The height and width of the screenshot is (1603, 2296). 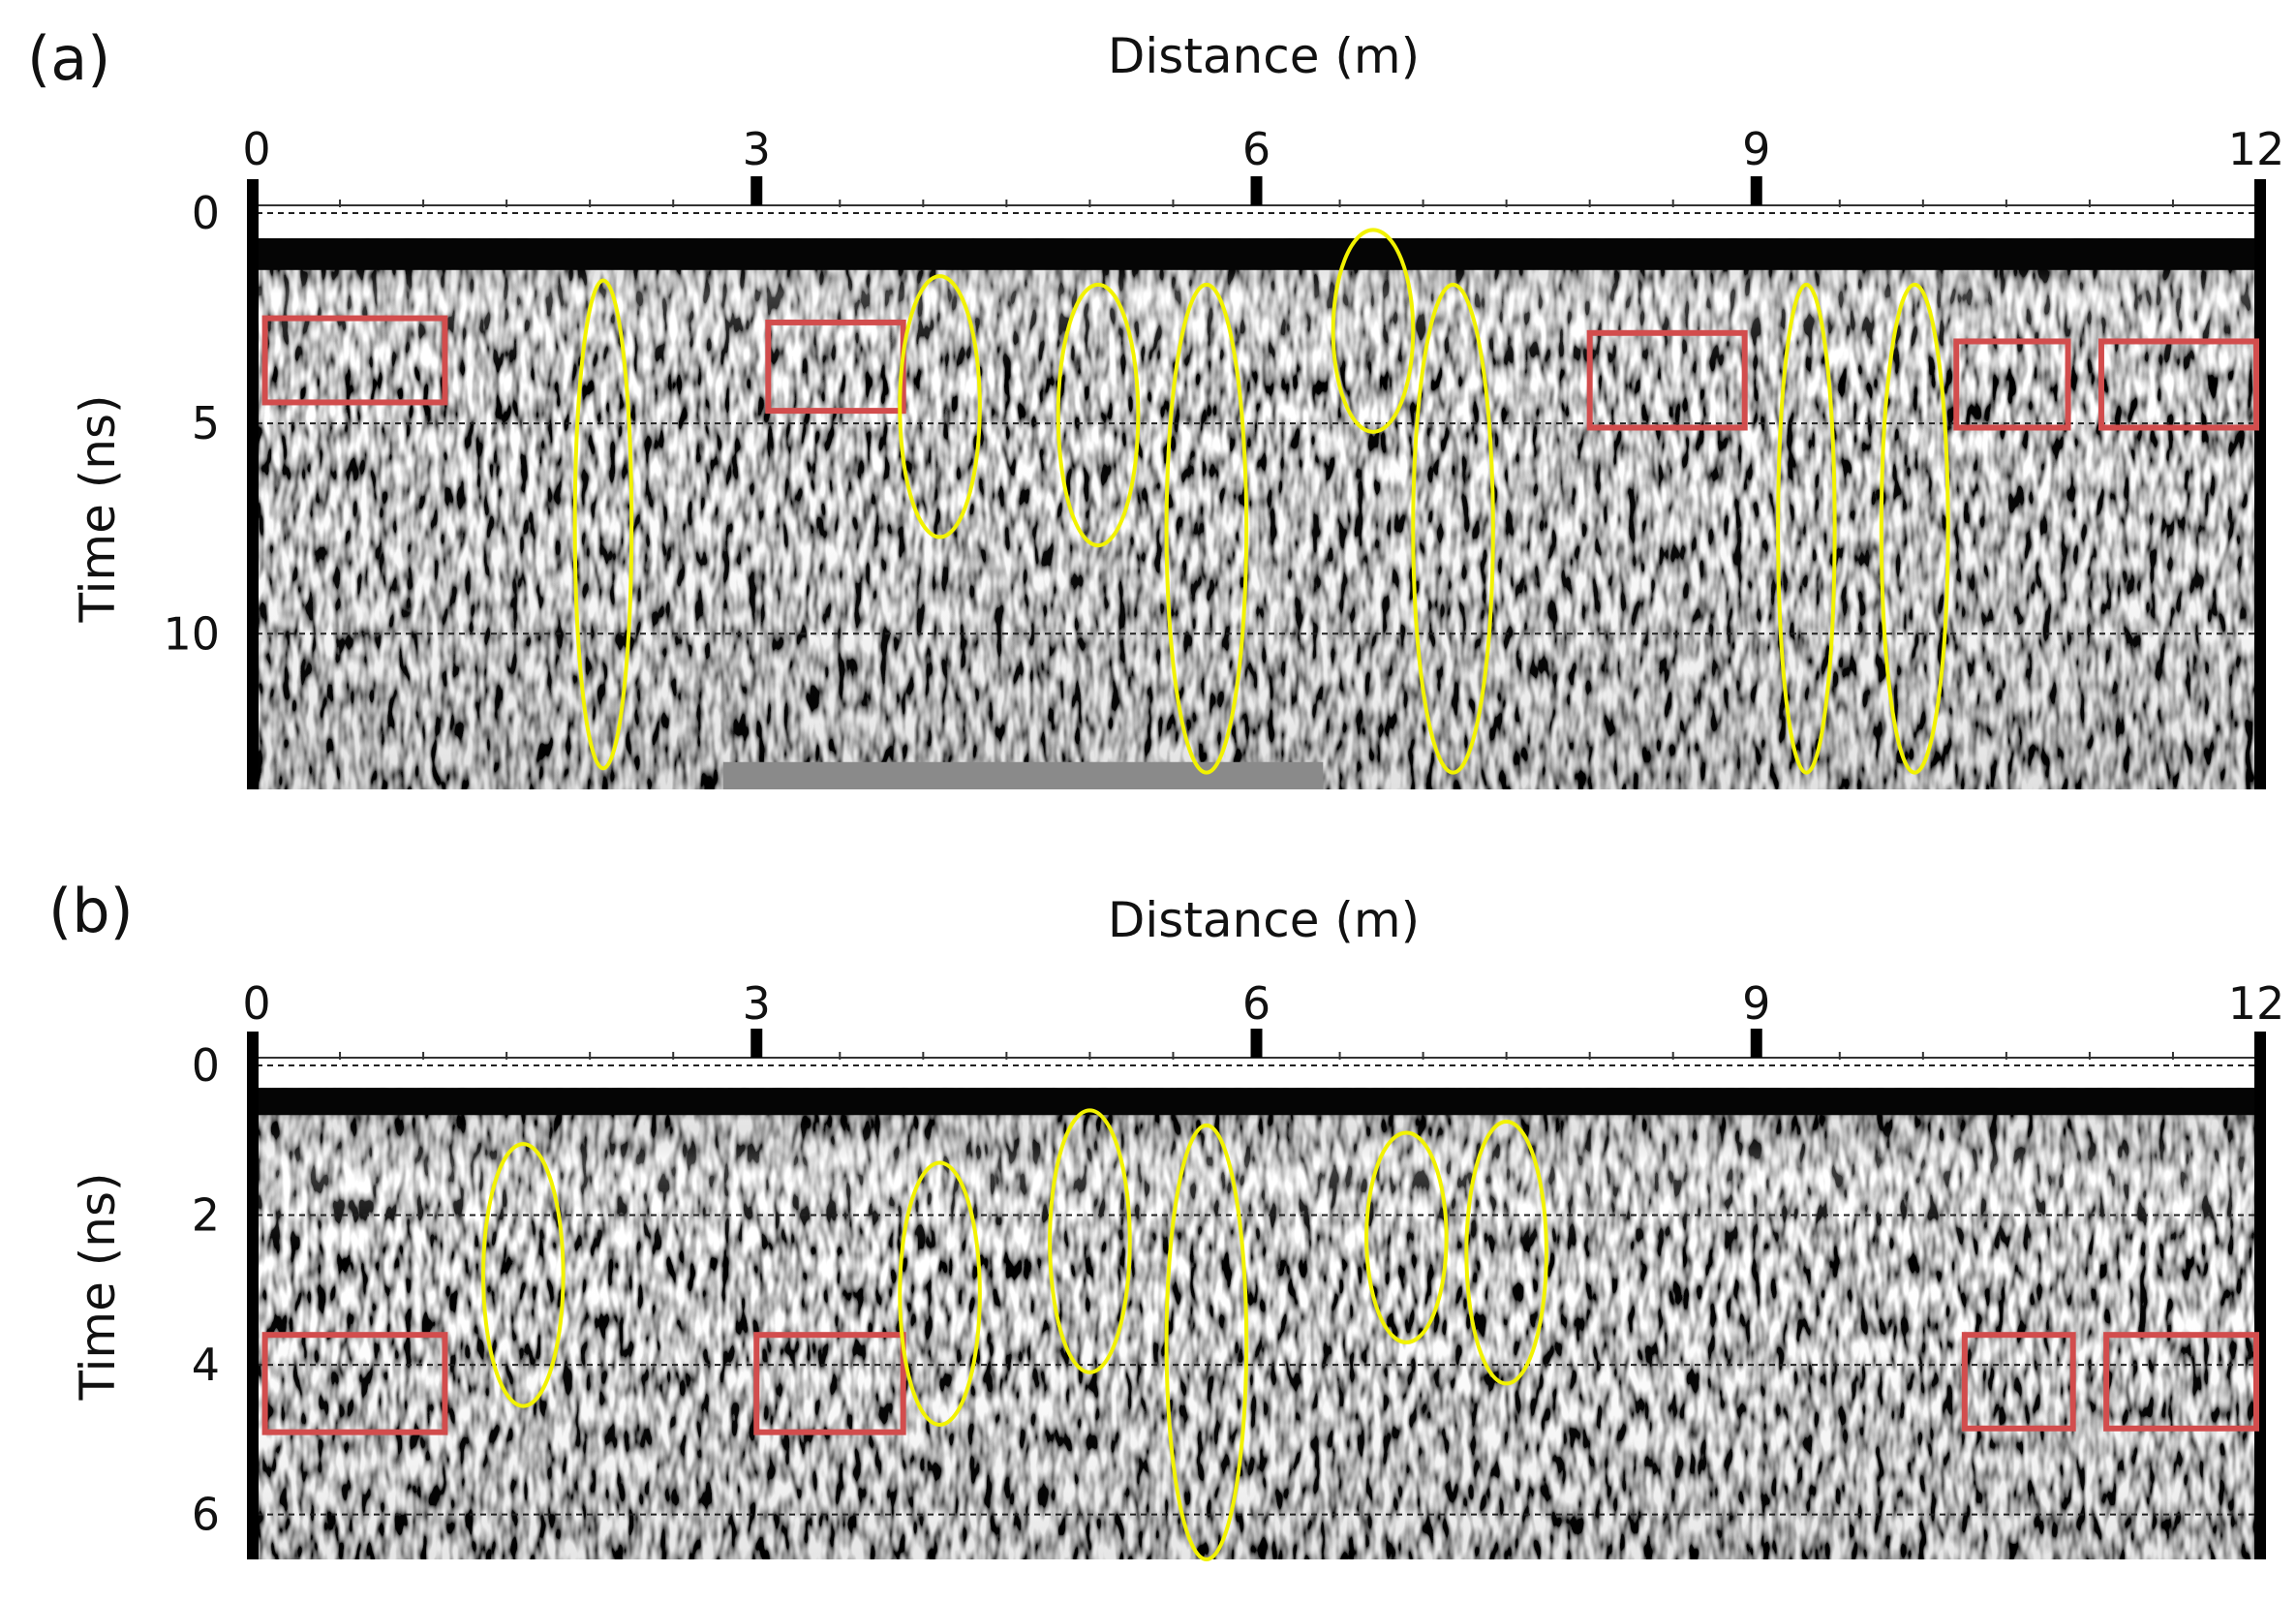 I want to click on y-tick-label: 4, so click(x=206, y=1365).